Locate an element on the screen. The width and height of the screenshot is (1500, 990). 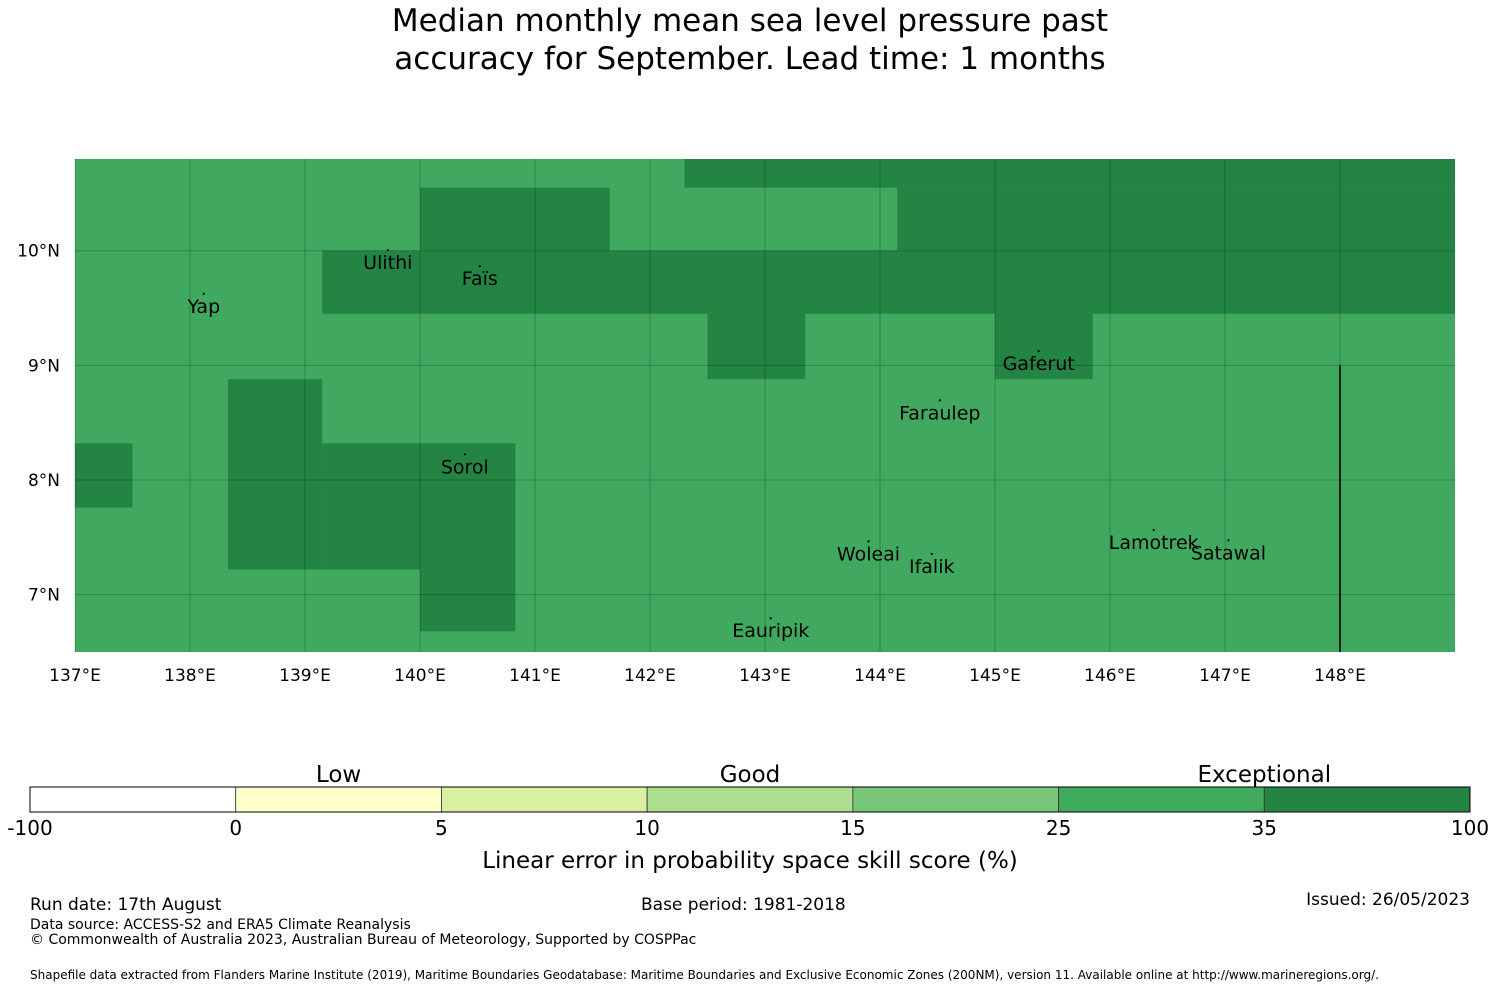
x-tick-label: 142°E is located at coordinates (650, 676).